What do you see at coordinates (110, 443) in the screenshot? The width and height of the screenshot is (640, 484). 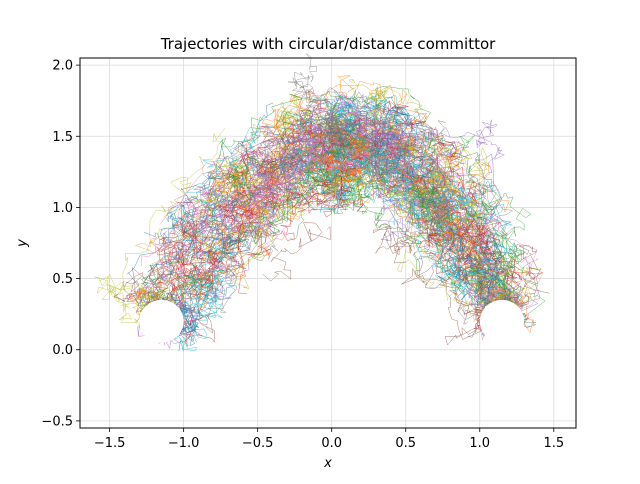 I see `x-tick-label: −1.5` at bounding box center [110, 443].